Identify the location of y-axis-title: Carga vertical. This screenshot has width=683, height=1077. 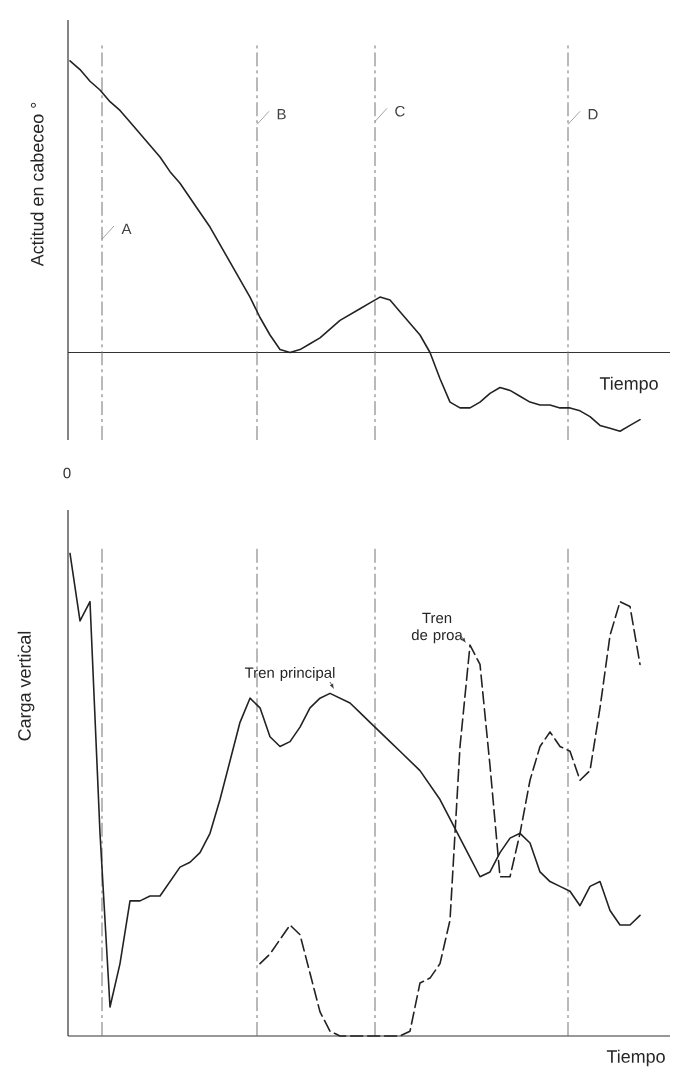
(26, 686).